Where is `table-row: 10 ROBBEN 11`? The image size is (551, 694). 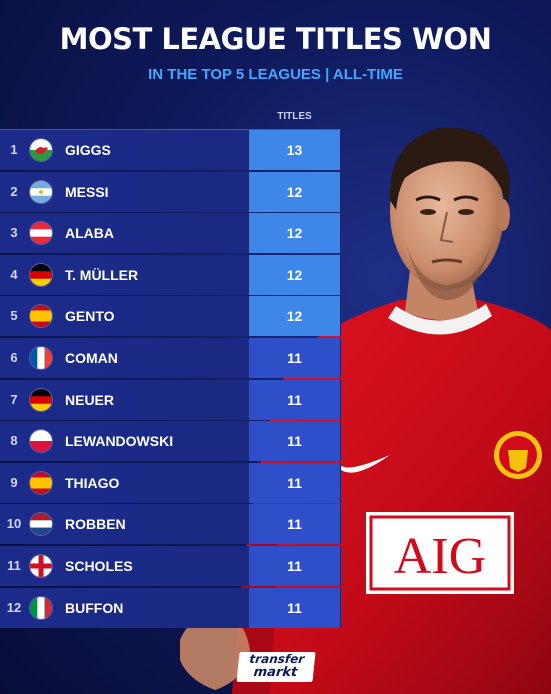
table-row: 10 ROBBEN 11 is located at coordinates (170, 524).